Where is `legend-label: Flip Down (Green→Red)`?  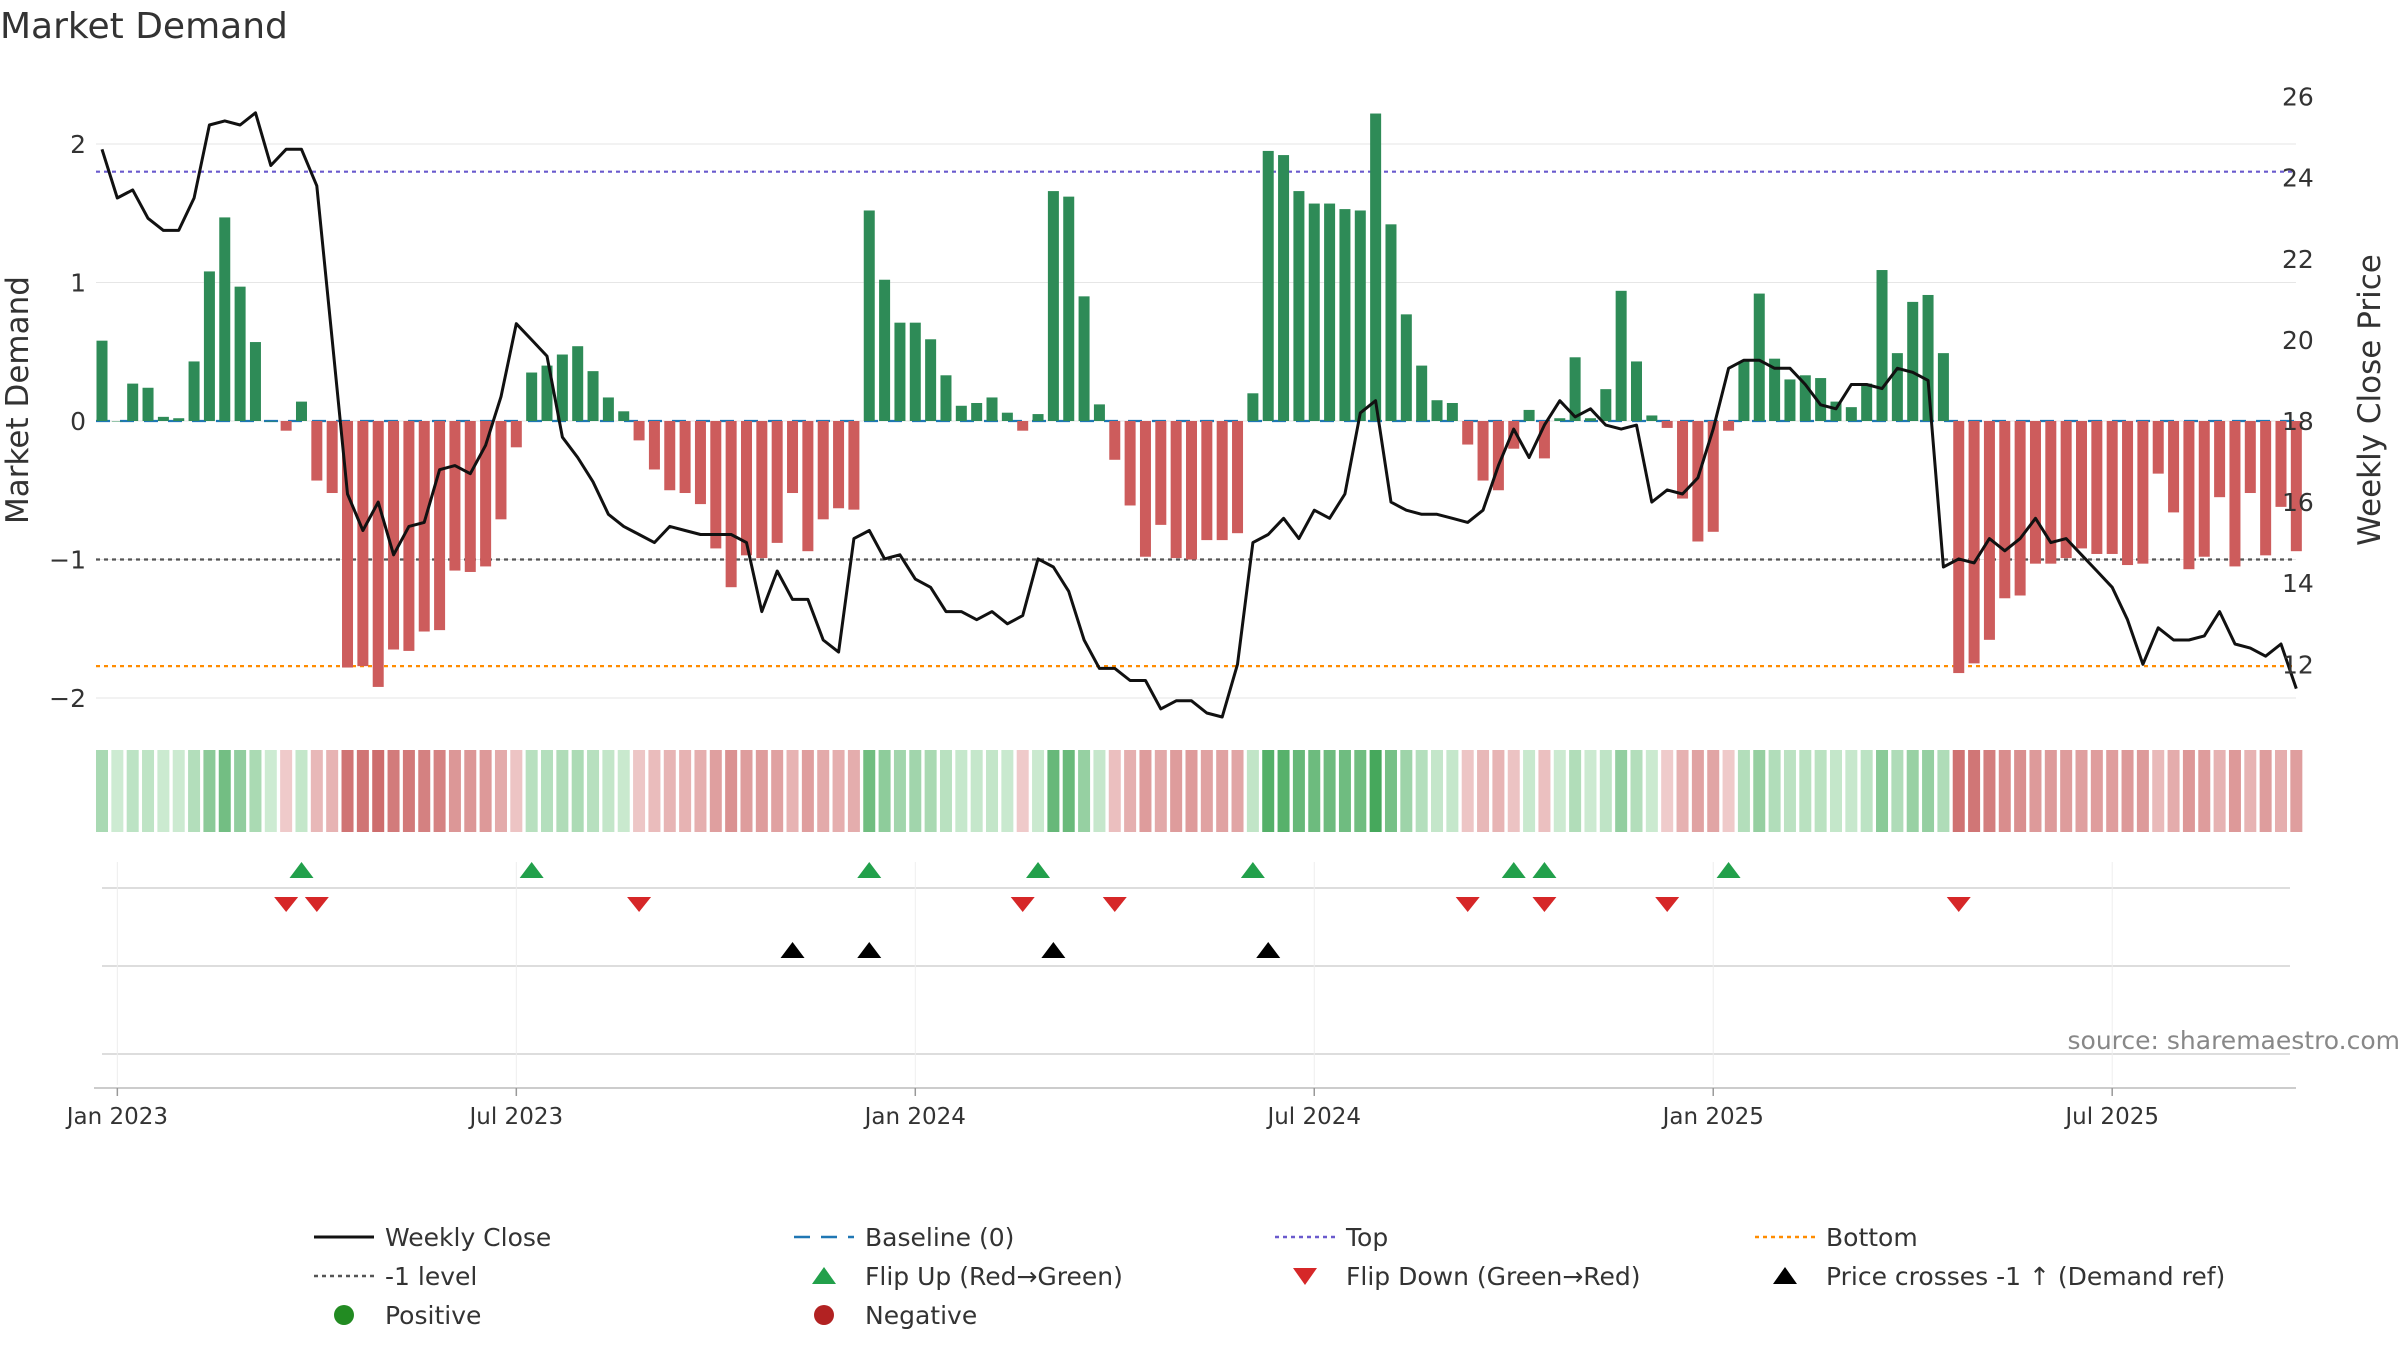
legend-label: Flip Down (Green→Red) is located at coordinates (1493, 1276).